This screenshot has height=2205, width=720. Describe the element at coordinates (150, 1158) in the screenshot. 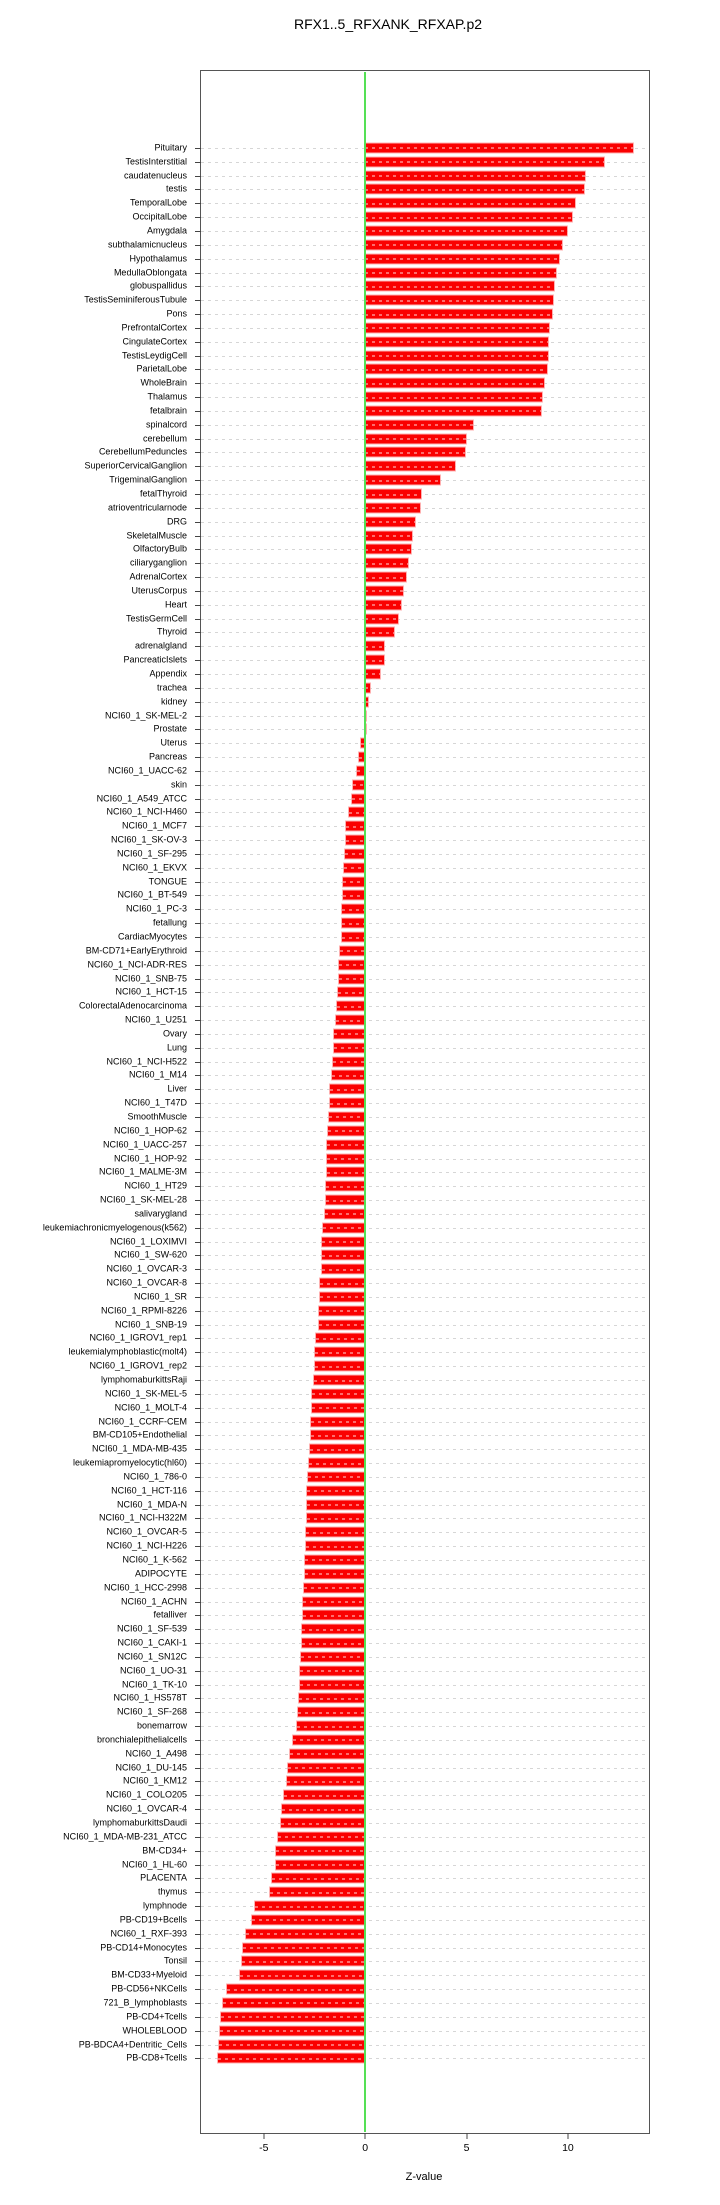

I see `category-label: NCI60_1_HOP-92` at that location.